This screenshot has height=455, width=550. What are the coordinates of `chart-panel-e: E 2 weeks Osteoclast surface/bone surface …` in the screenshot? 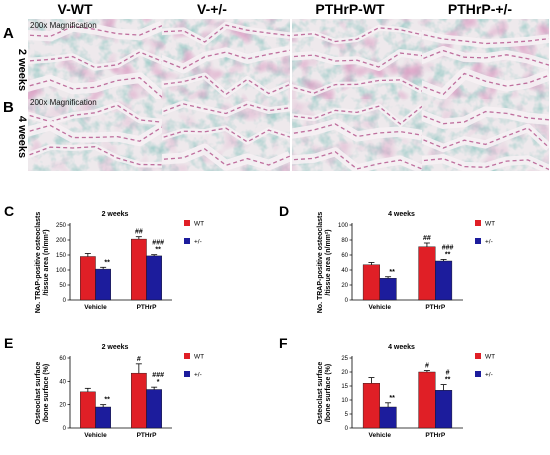 It's located at (104, 387).